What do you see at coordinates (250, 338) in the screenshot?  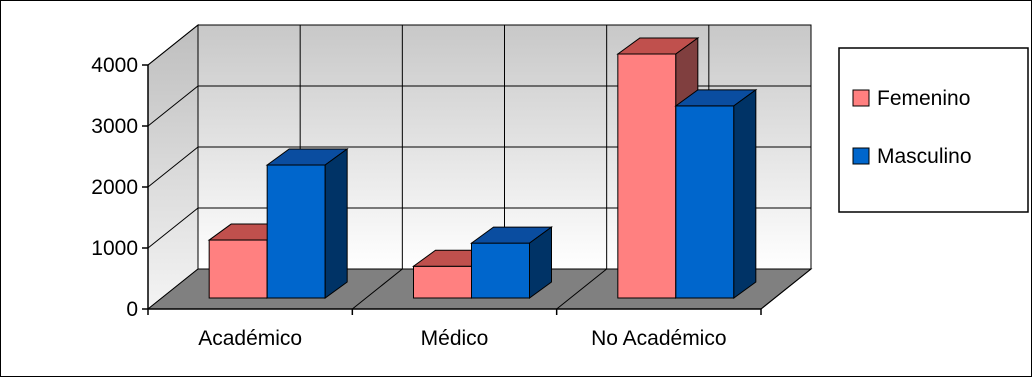 I see `x-category-label: Académico` at bounding box center [250, 338].